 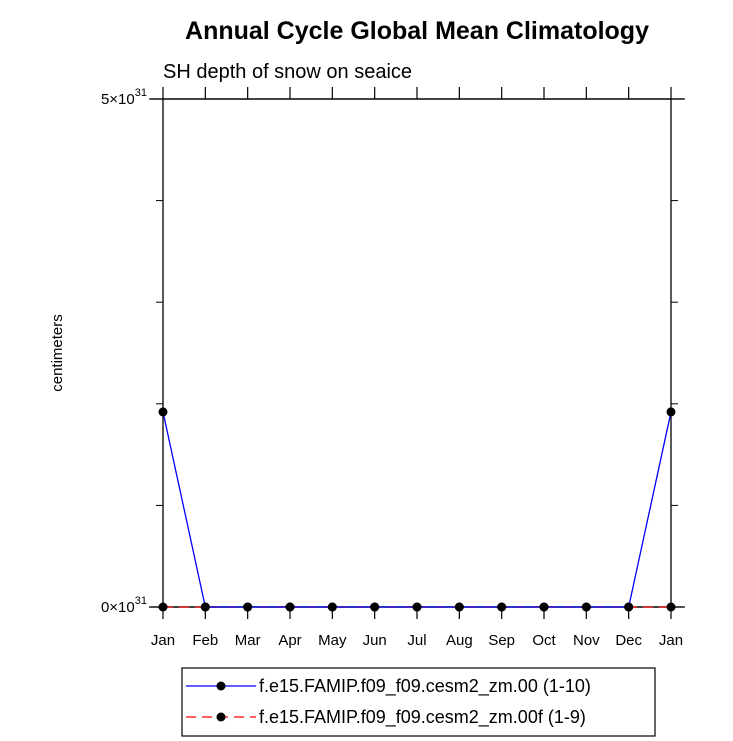 I want to click on legend-box, so click(x=418, y=702).